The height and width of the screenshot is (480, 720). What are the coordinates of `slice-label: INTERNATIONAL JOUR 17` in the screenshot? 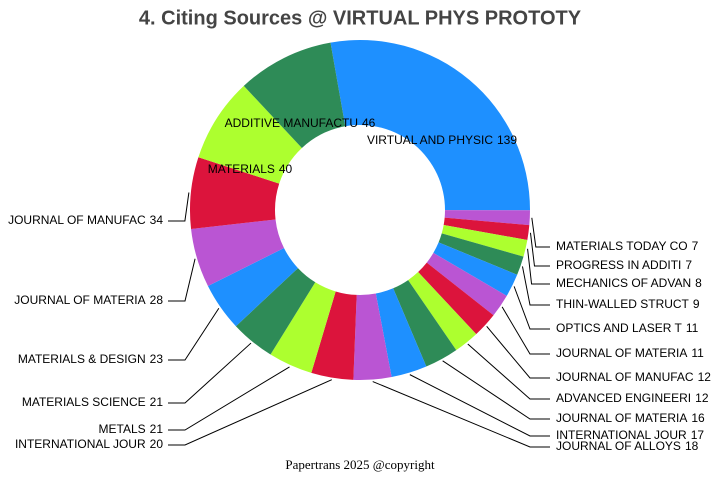 It's located at (630, 435).